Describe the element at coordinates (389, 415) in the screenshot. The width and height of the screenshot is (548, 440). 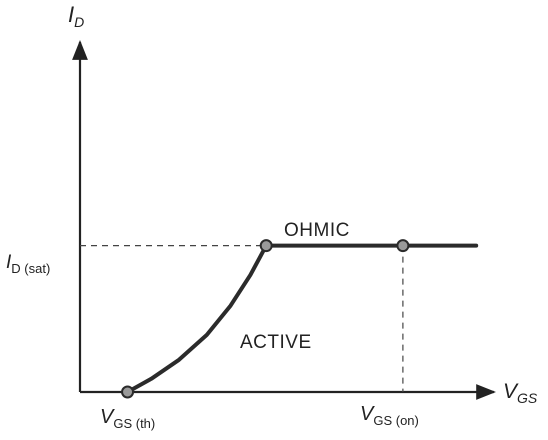
I see `x-tick-label-vgs-on: VGS (on)` at that location.